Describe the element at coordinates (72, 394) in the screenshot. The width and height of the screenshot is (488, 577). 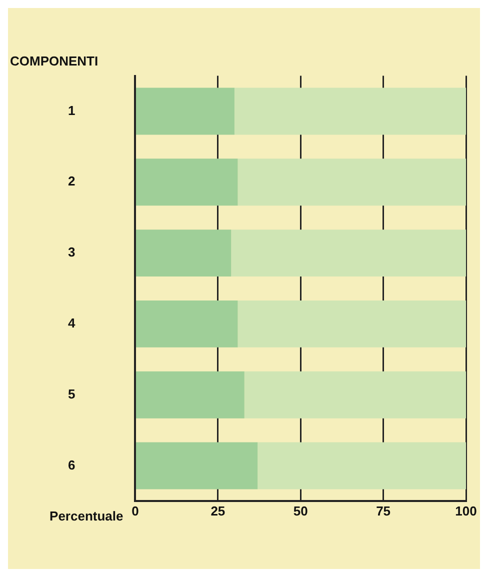
I see `y-tick-label: 5` at that location.